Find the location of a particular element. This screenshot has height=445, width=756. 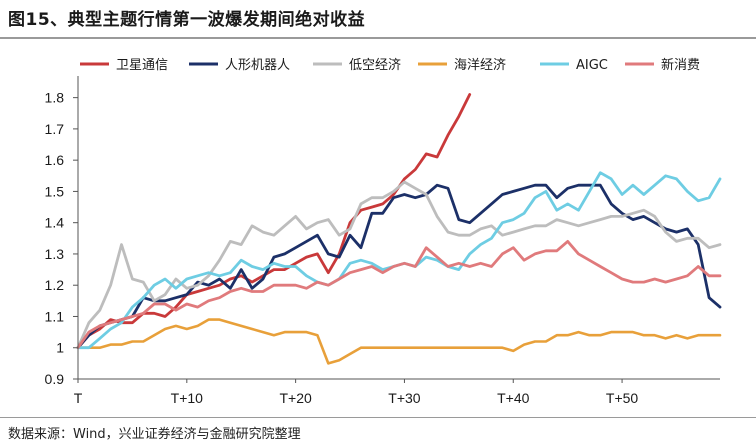

x-tick-label: T+50 is located at coordinates (622, 398).